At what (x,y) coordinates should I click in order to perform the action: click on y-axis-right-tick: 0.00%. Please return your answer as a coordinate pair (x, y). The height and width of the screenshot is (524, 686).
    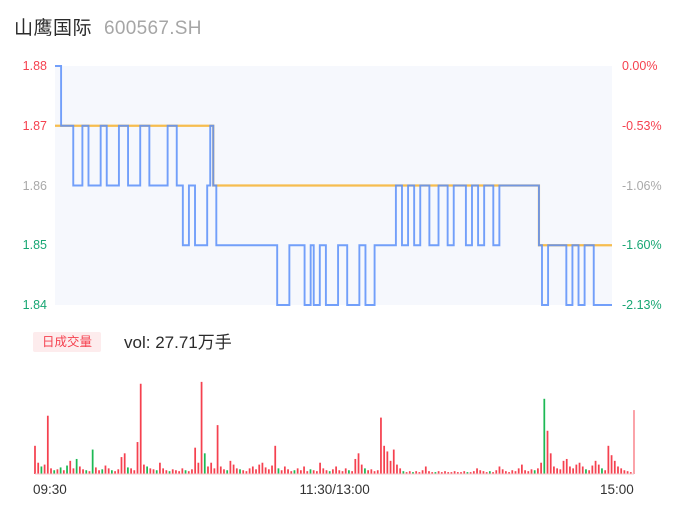
    Looking at the image, I should click on (640, 66).